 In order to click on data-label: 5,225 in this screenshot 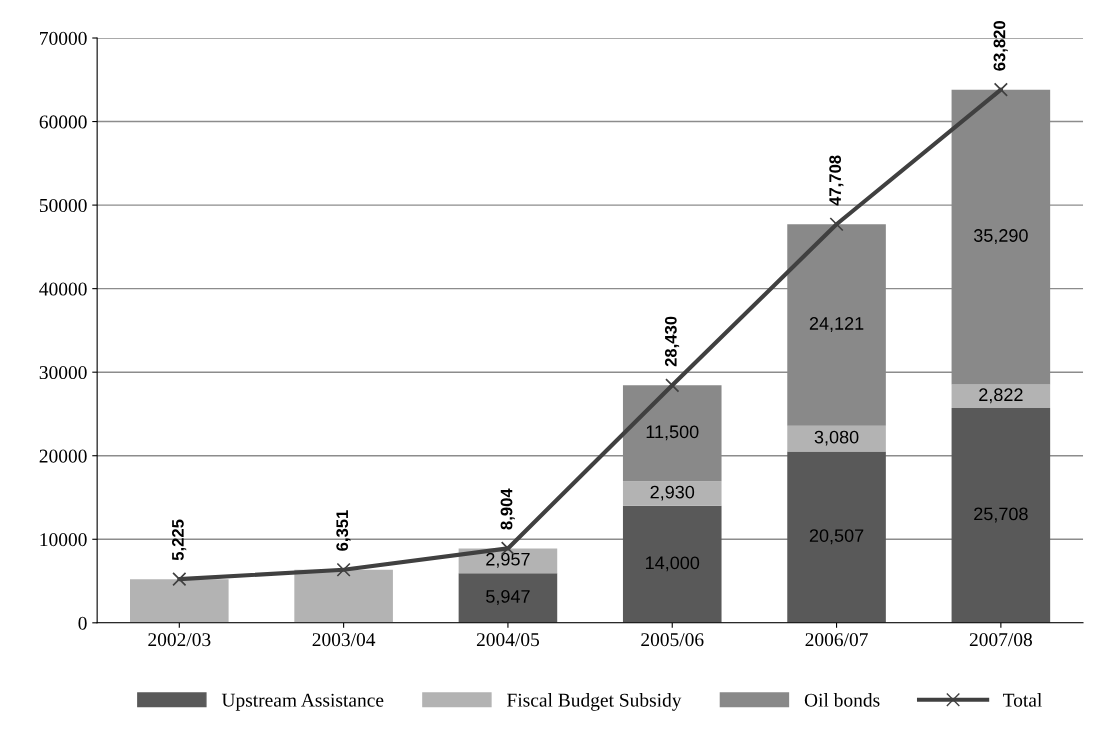, I will do `click(179, 540)`.